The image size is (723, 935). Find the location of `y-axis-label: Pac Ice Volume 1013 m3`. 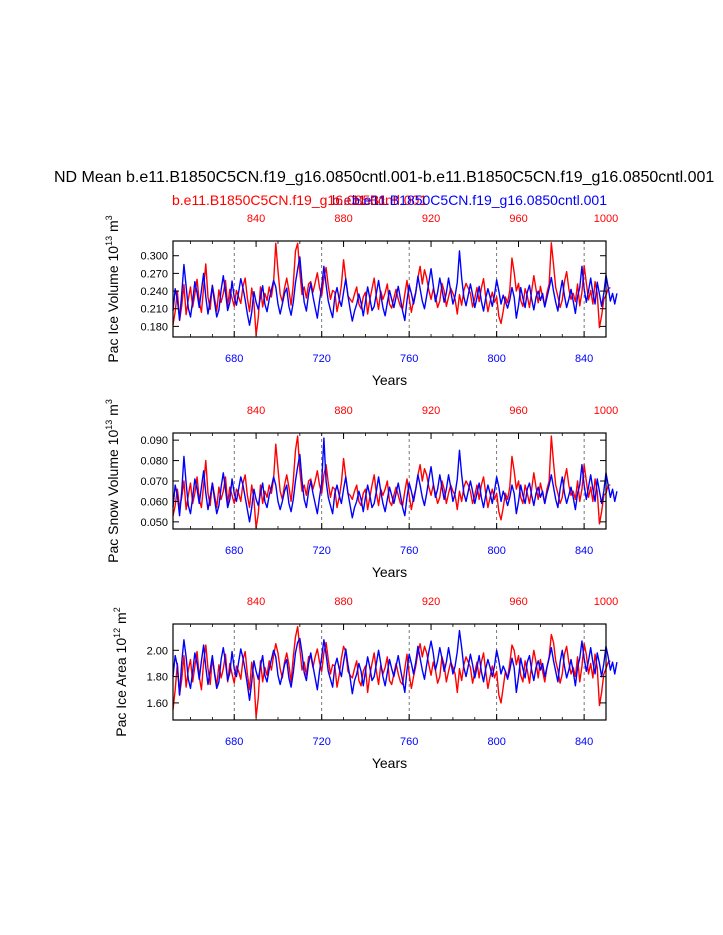

y-axis-label: Pac Ice Volume 1013 m3 is located at coordinates (112, 288).